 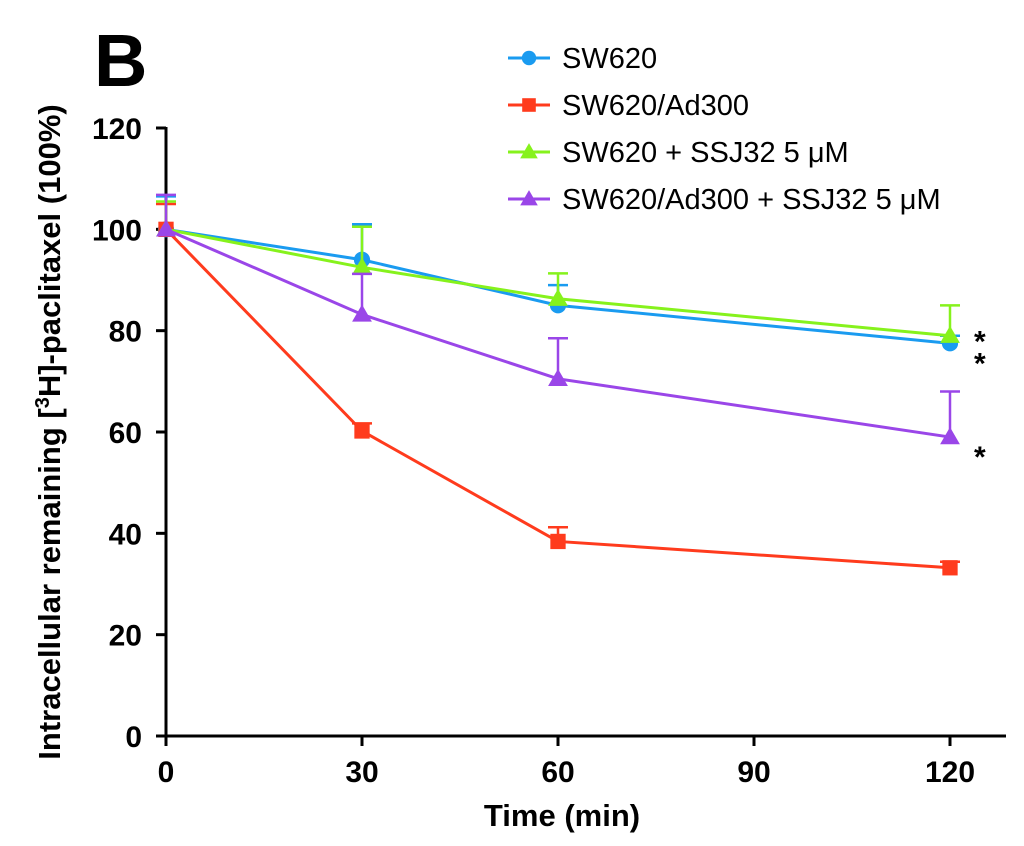 I want to click on x-ticks: 0 30 60 90 120, so click(x=566, y=762).